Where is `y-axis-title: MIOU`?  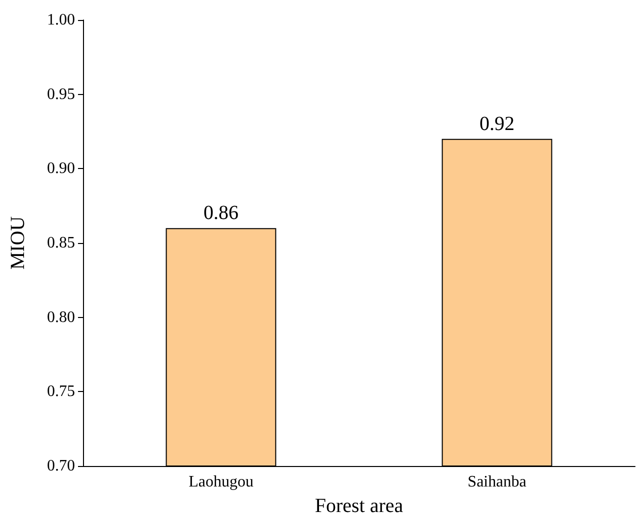
y-axis-title: MIOU is located at coordinates (18, 243).